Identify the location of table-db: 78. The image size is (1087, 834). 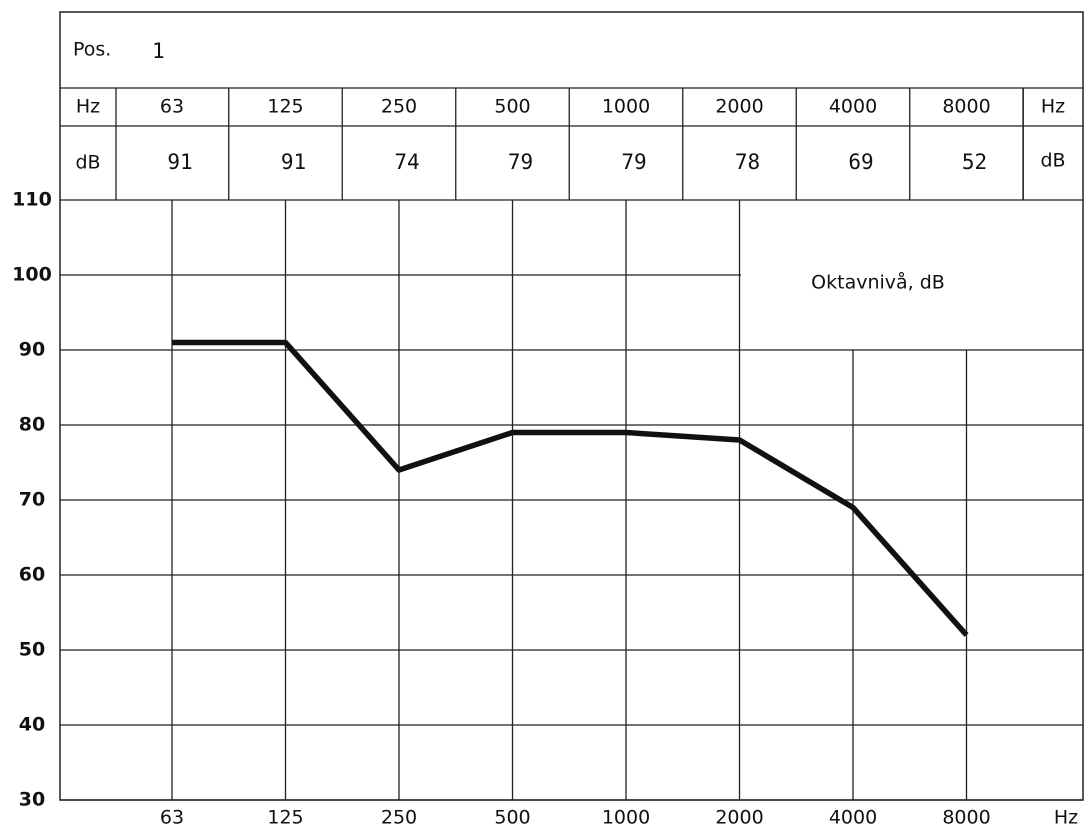
(747, 162).